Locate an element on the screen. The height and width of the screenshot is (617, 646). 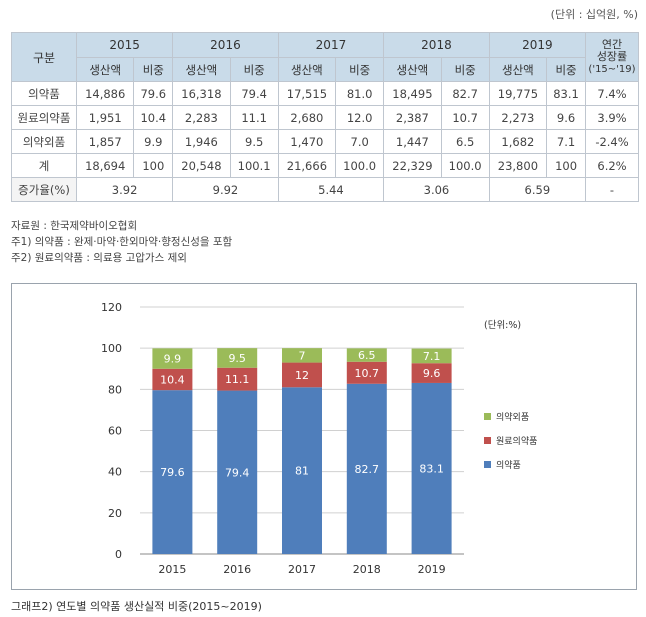
table-cell: 81.0 is located at coordinates (360, 93).